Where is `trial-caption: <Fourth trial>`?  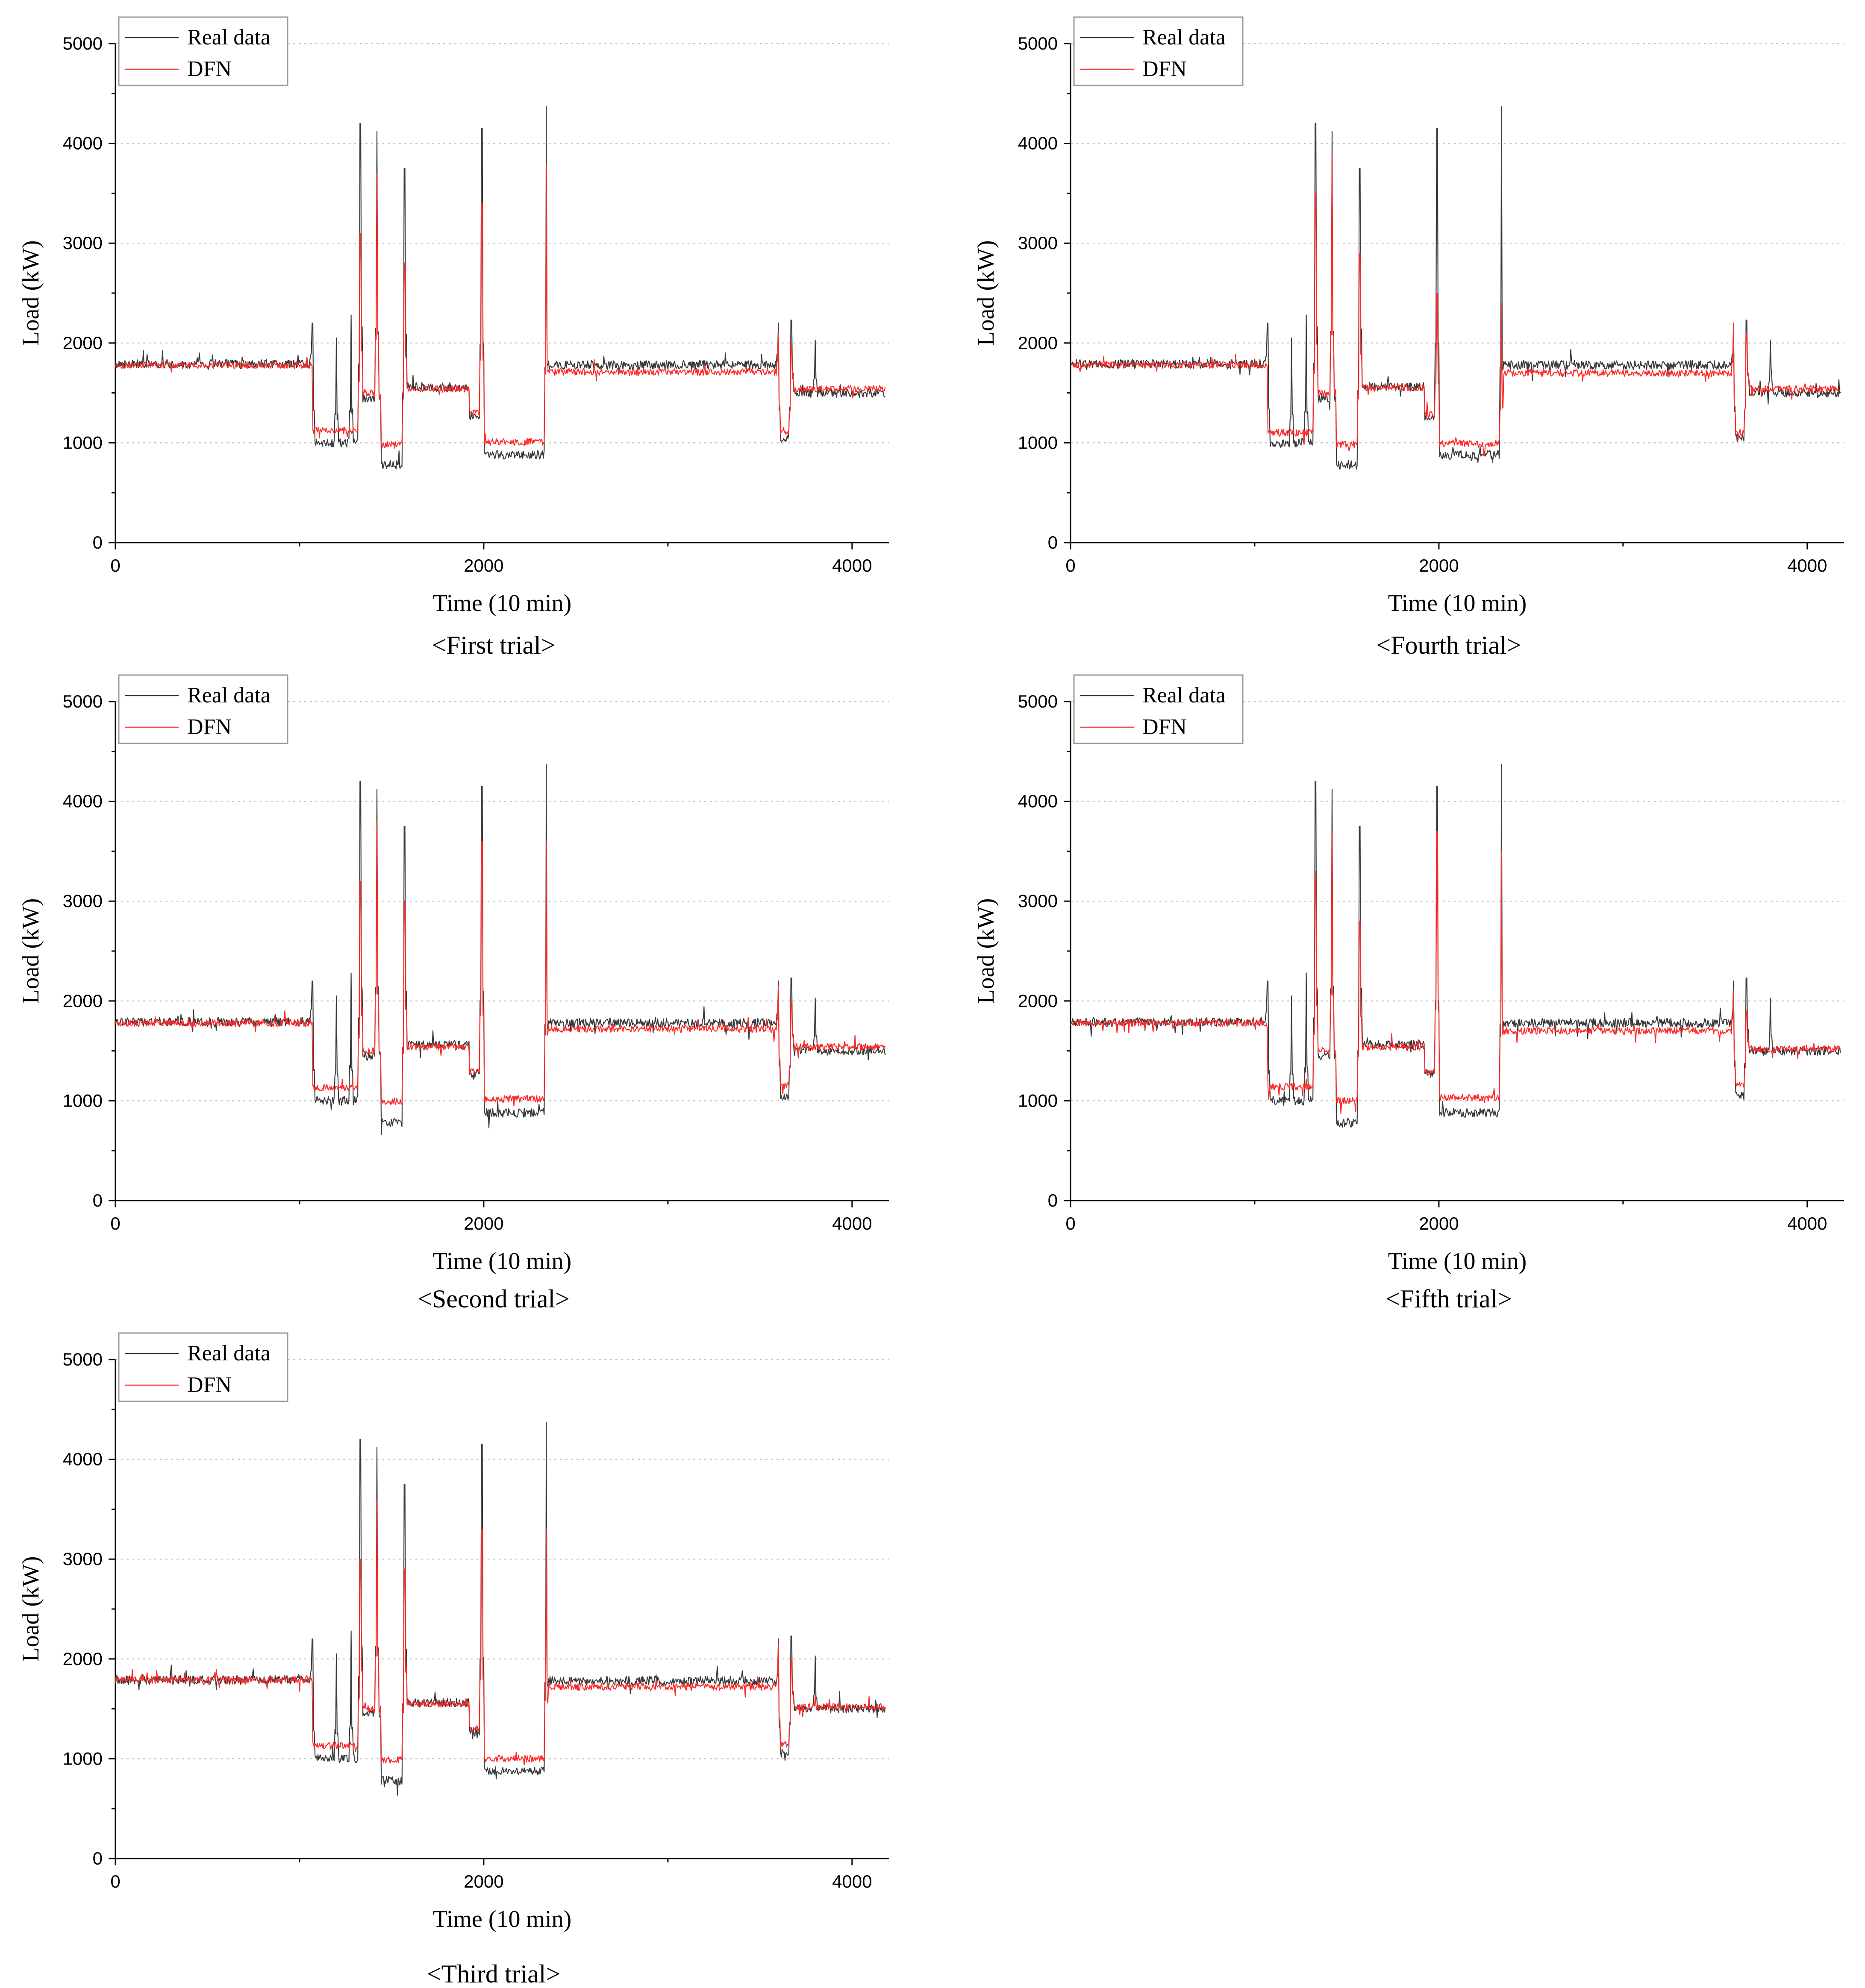 trial-caption: <Fourth trial> is located at coordinates (1448, 645).